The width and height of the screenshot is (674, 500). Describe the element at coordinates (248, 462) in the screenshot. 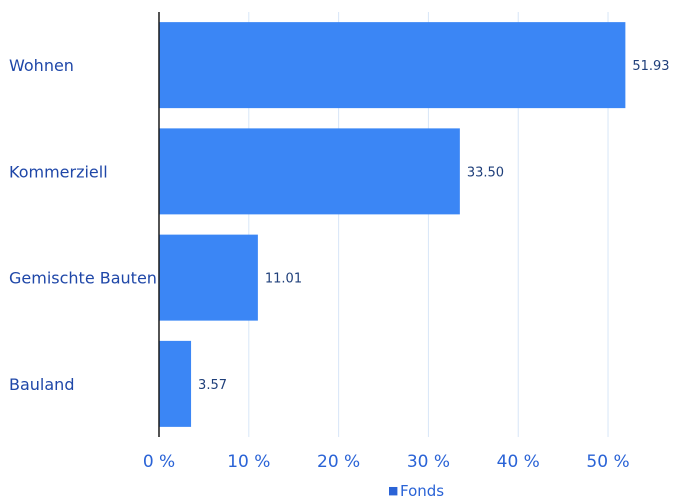

I see `x-tick-label: 10 %` at that location.